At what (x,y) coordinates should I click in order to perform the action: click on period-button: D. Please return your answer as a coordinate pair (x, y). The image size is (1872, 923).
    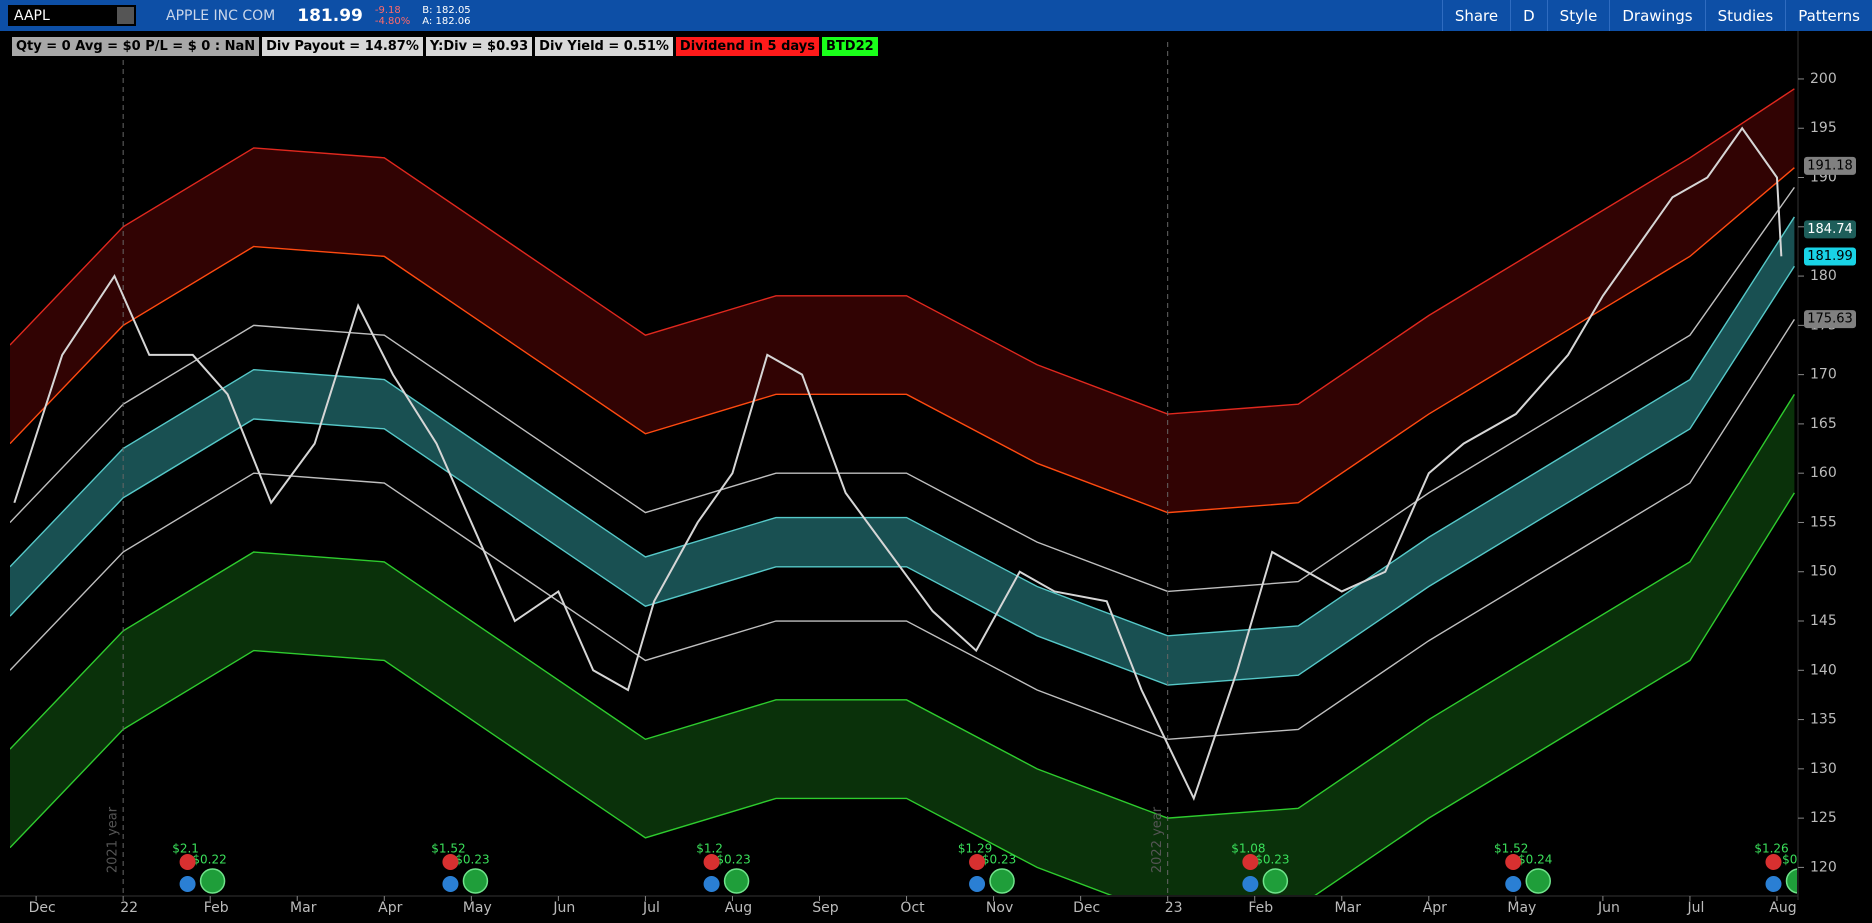
    Looking at the image, I should click on (1528, 15).